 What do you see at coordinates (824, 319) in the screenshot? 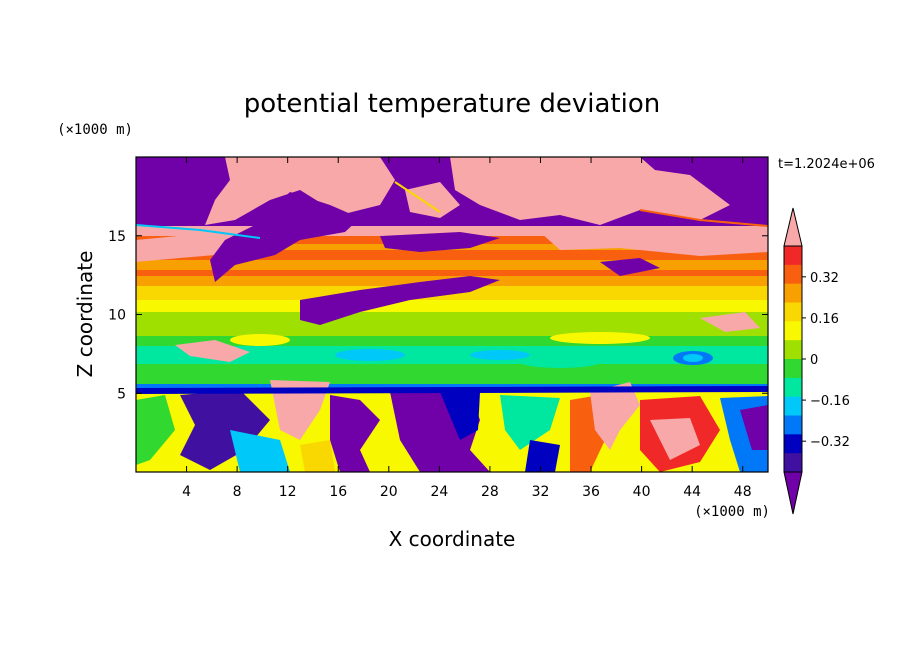
I see `colorbar-label: 0.16` at bounding box center [824, 319].